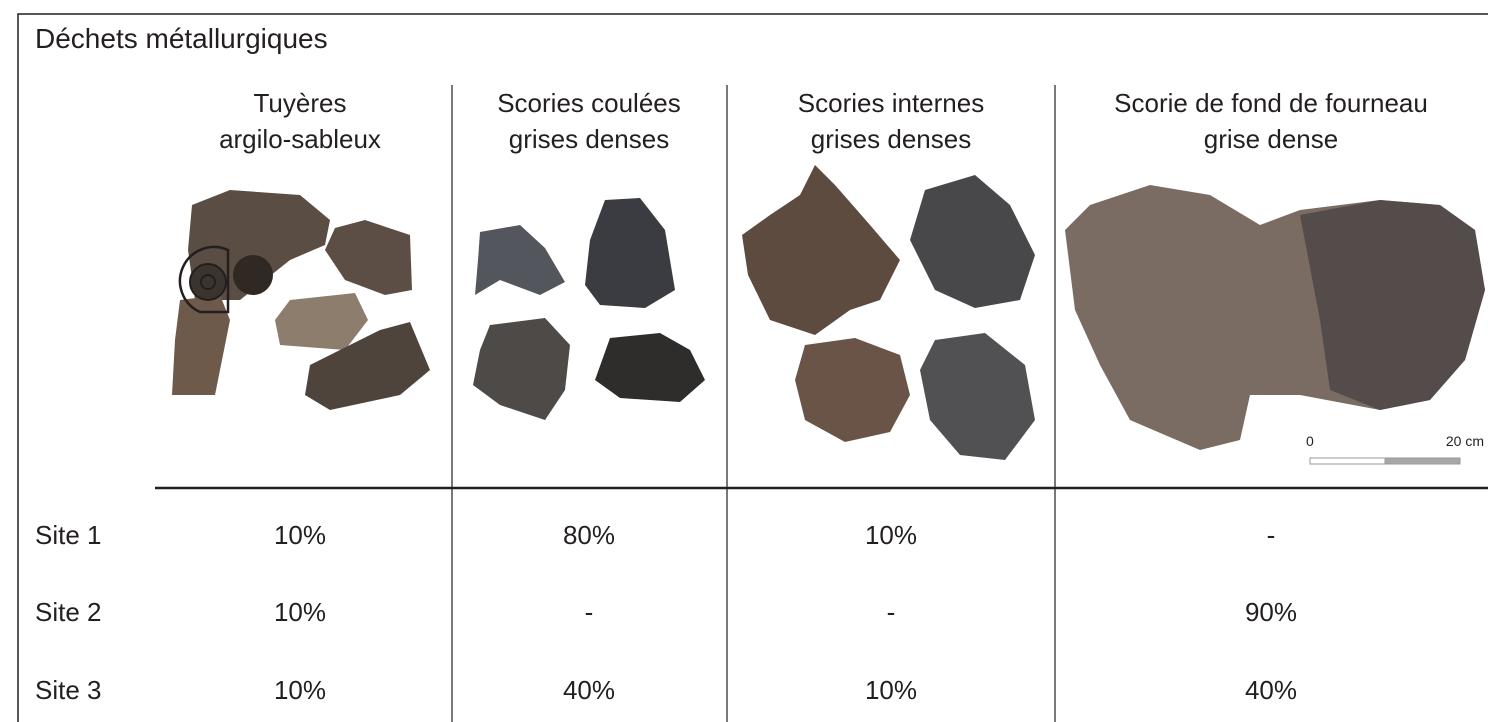 The width and height of the screenshot is (1488, 722). I want to click on section-outline, so click(204, 279).